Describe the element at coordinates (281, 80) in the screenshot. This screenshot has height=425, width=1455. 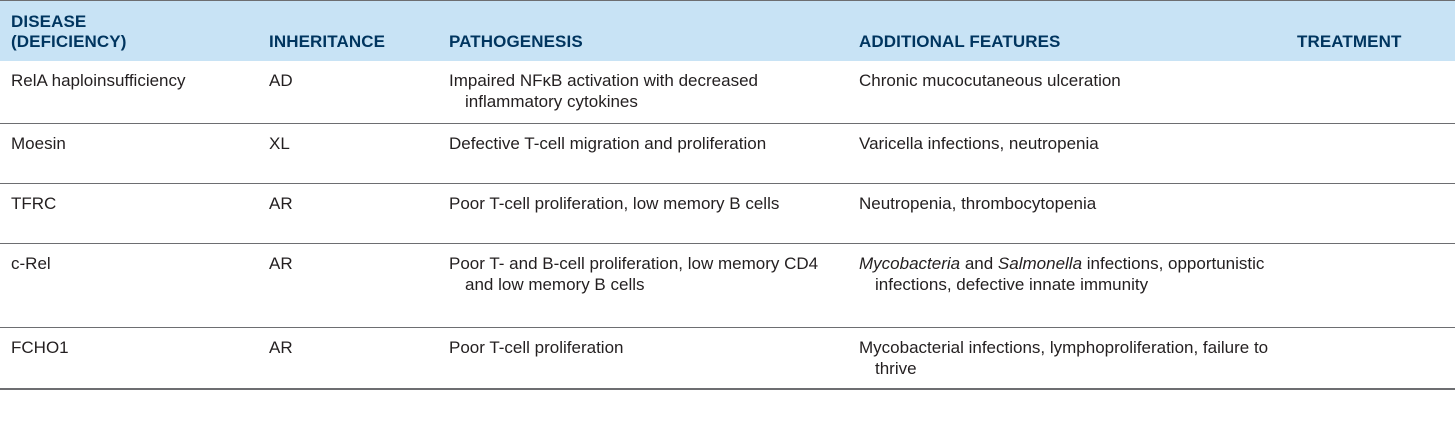
I see `cell-inheritance-text: AD` at that location.